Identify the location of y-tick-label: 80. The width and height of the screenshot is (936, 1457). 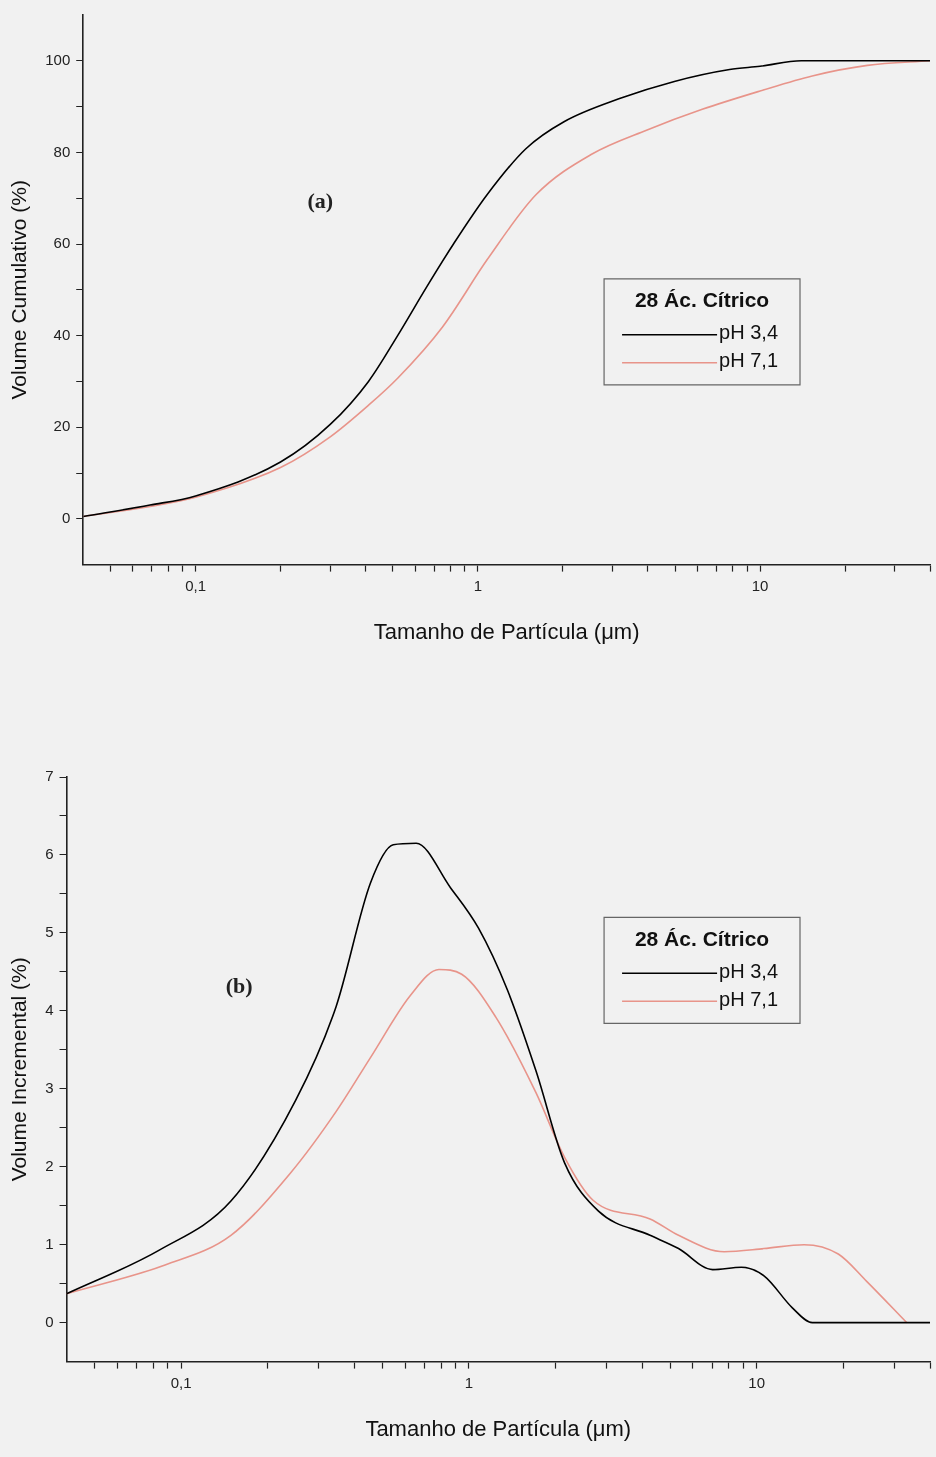
(62, 151).